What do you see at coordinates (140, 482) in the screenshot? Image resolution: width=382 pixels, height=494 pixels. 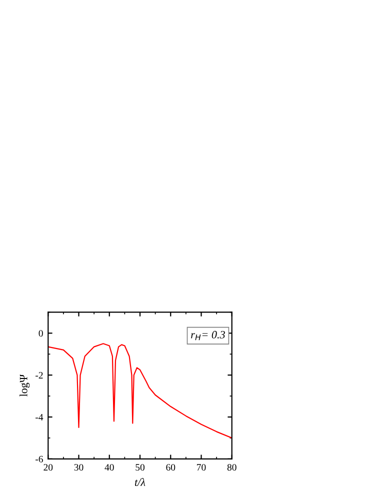 I see `x-axis-title: t/λ` at bounding box center [140, 482].